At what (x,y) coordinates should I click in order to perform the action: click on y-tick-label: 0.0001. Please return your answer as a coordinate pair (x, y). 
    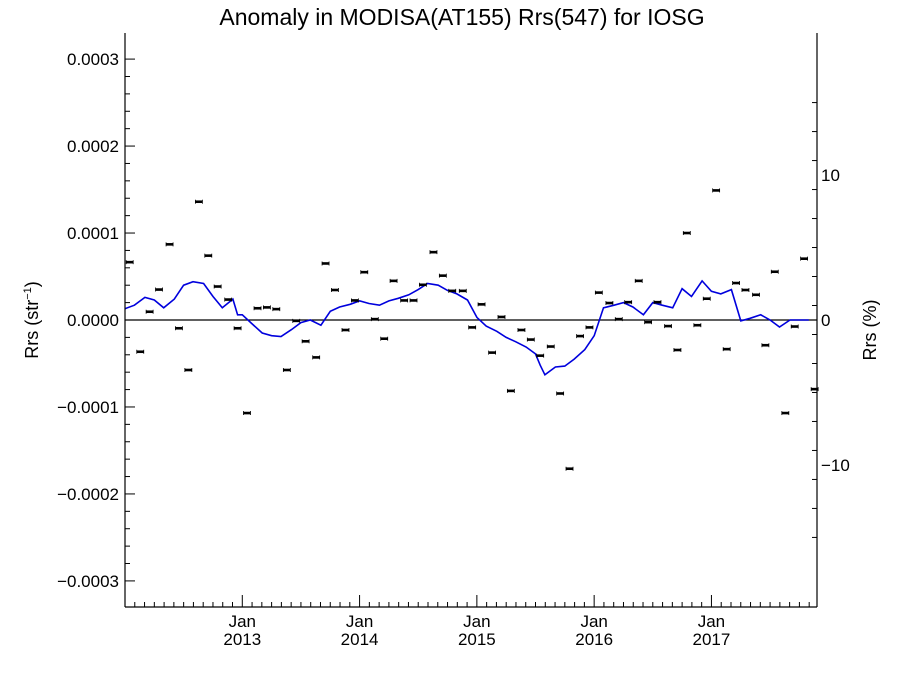
    Looking at the image, I should click on (93, 233).